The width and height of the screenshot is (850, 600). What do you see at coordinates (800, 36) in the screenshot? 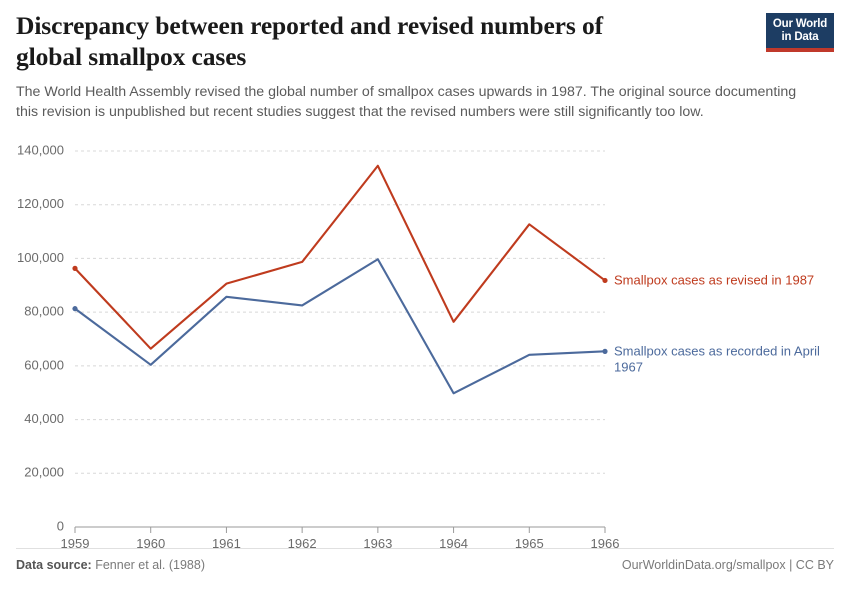
I see `logo-line-2: in Data` at bounding box center [800, 36].